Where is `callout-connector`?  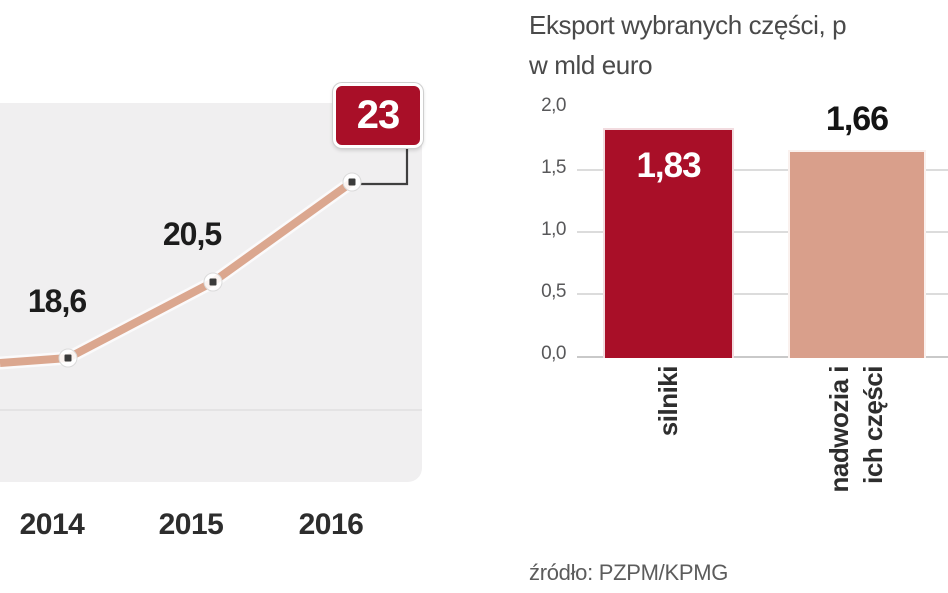 callout-connector is located at coordinates (385, 167).